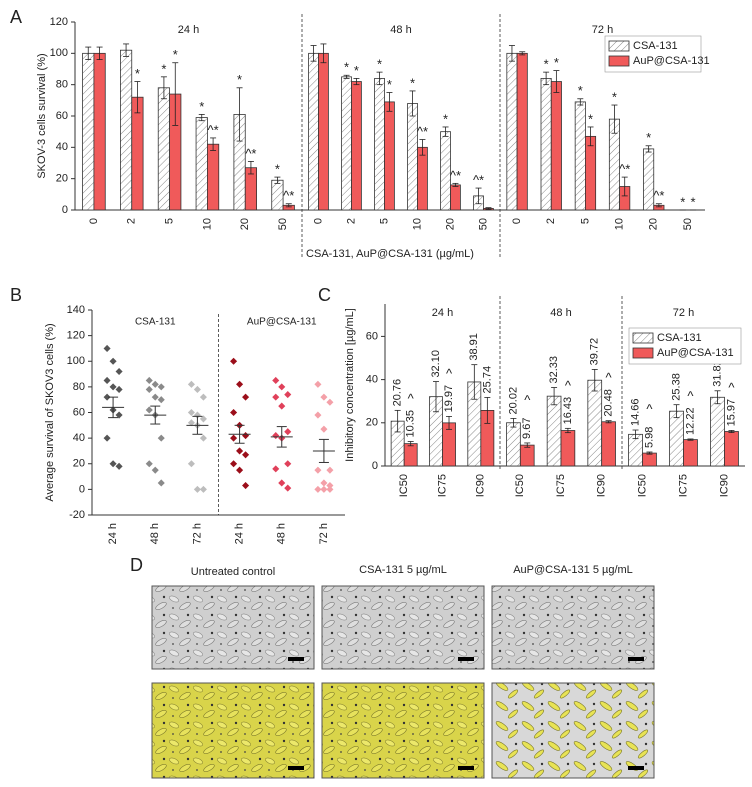 This screenshot has height=787, width=752. I want to click on x-tick-label: 72 h, so click(324, 533).